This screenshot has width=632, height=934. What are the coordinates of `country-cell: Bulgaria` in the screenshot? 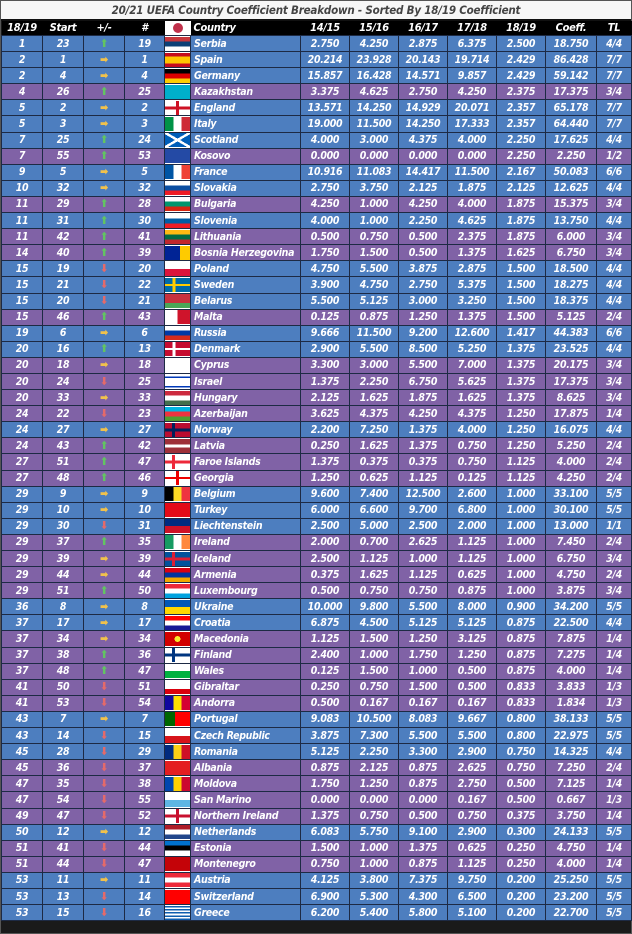 It's located at (245, 204).